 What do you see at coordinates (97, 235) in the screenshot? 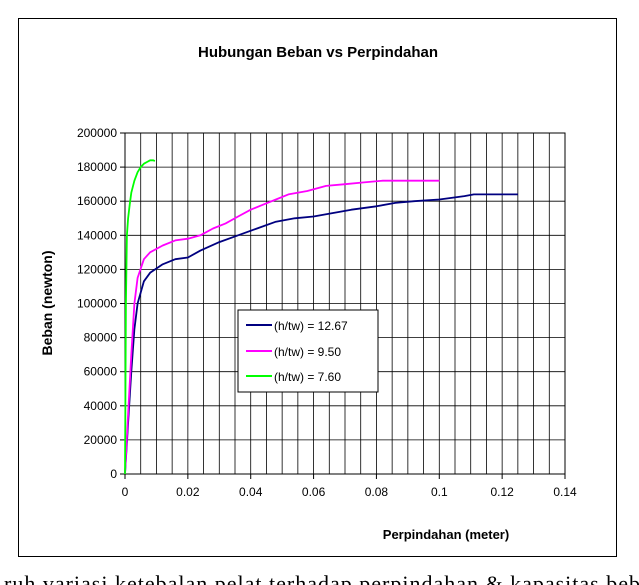
I see `y-tick-label: 140000` at bounding box center [97, 235].